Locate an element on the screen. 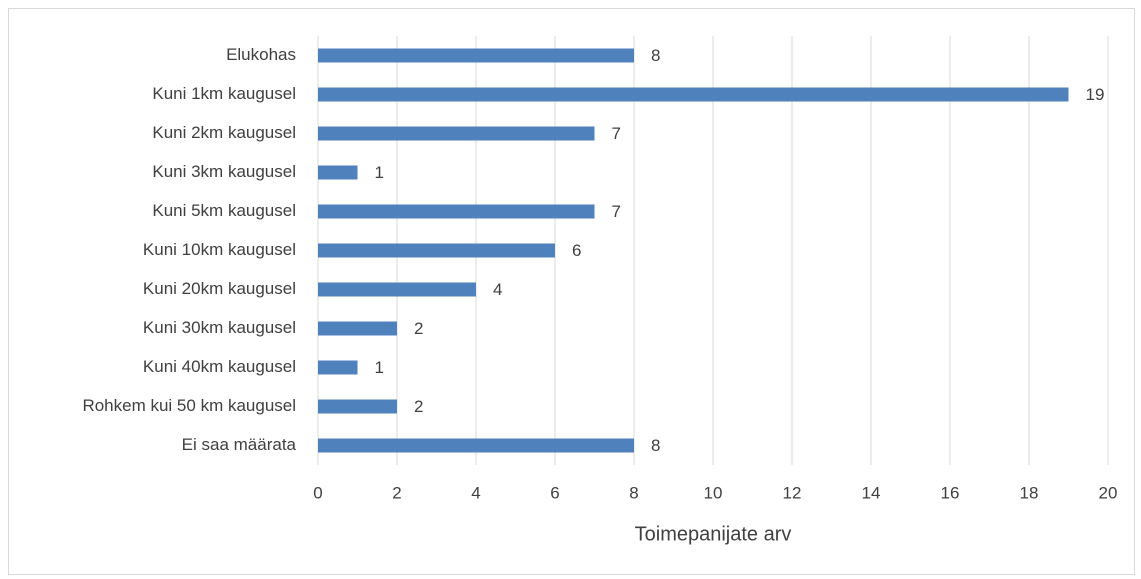  x-tick-label: 12 is located at coordinates (792, 492).